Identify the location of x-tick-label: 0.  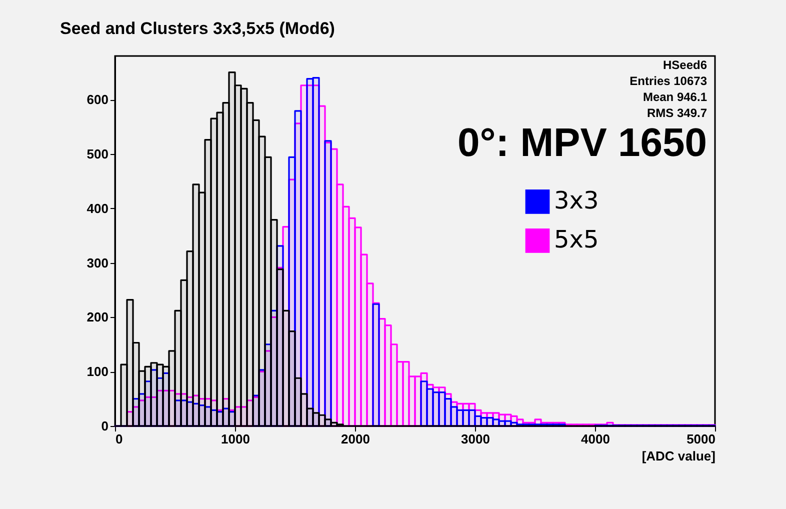
(119, 439).